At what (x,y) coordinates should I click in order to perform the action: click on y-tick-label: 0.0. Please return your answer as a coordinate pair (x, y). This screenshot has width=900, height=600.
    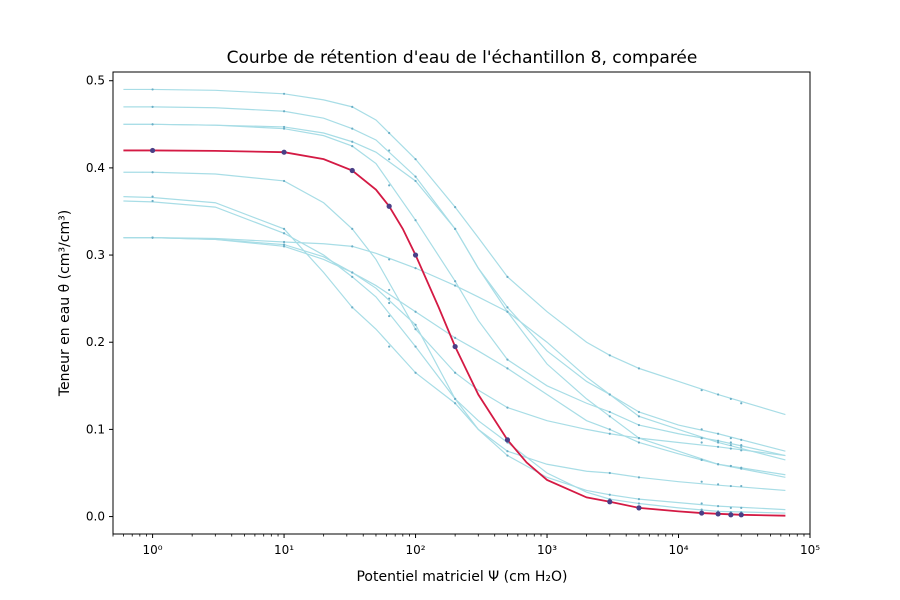
    Looking at the image, I should click on (95, 517).